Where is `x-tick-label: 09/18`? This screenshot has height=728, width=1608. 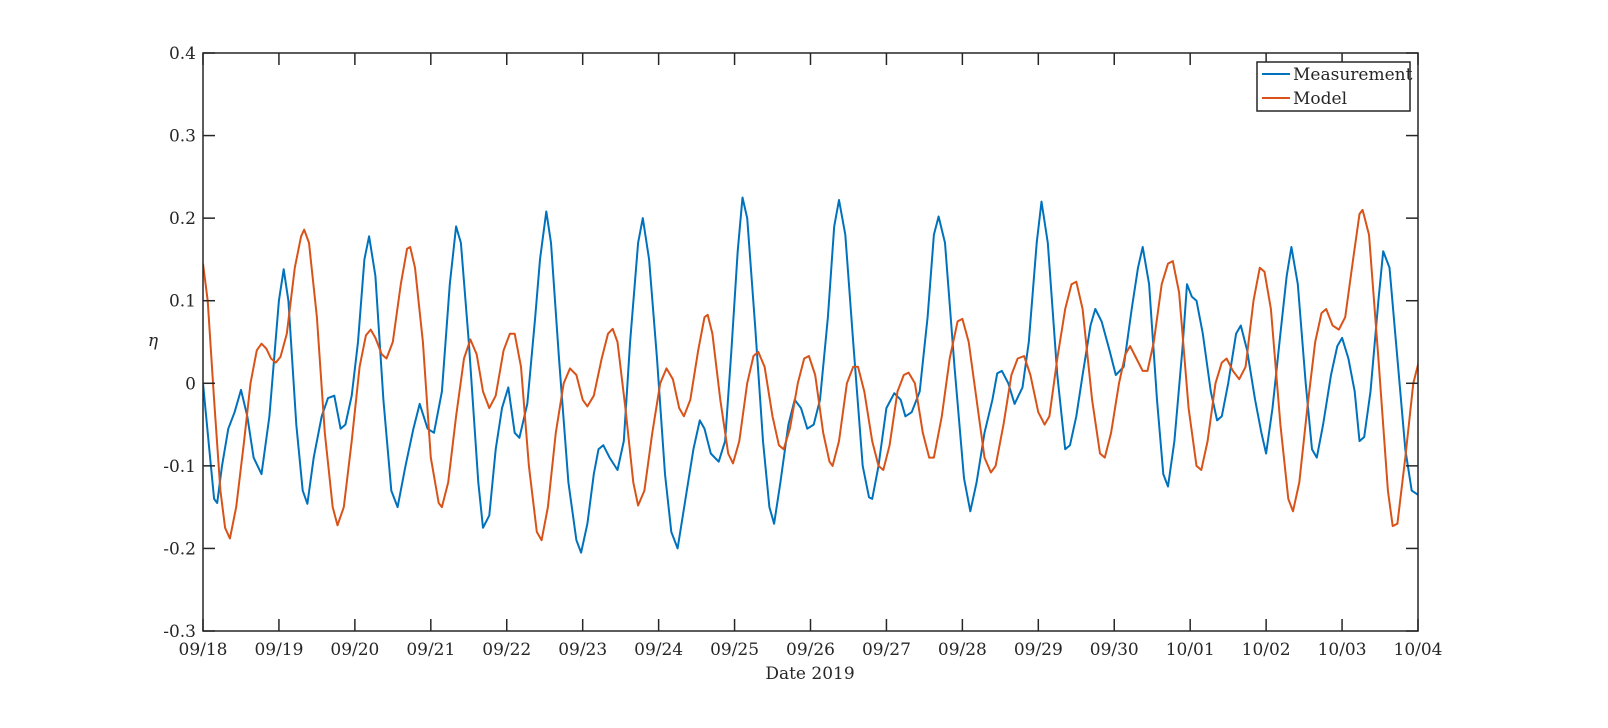 x-tick-label: 09/18 is located at coordinates (203, 650).